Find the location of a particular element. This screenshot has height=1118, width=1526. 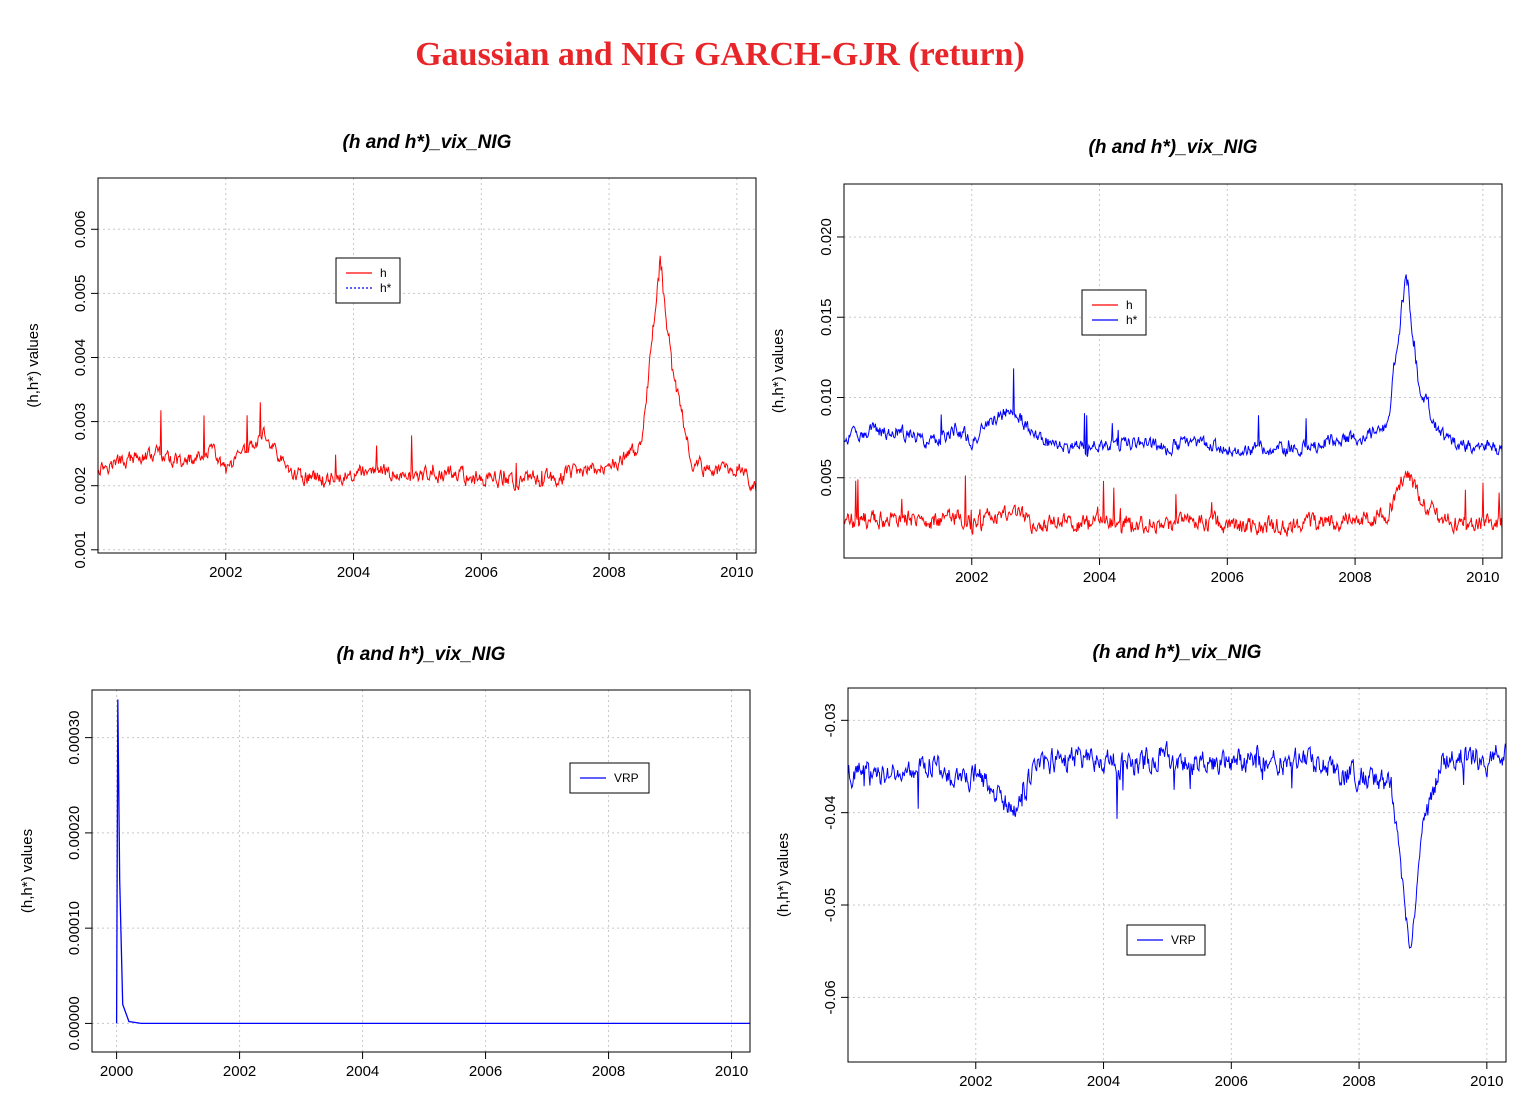

y-tick-label: 0.00020 is located at coordinates (74, 833).